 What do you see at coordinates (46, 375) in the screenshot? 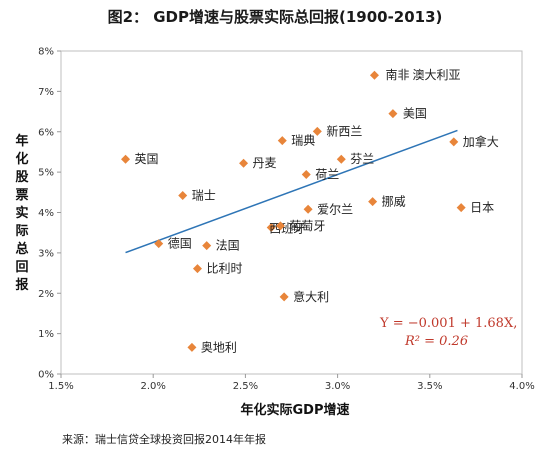
I see `y-tick-label: 0%` at bounding box center [46, 375].